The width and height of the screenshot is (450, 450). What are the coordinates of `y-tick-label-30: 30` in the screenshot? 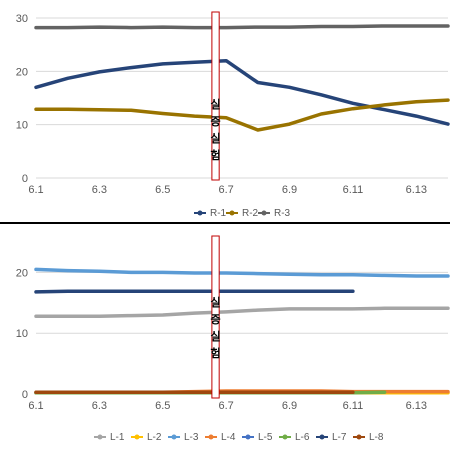 It's located at (22, 19).